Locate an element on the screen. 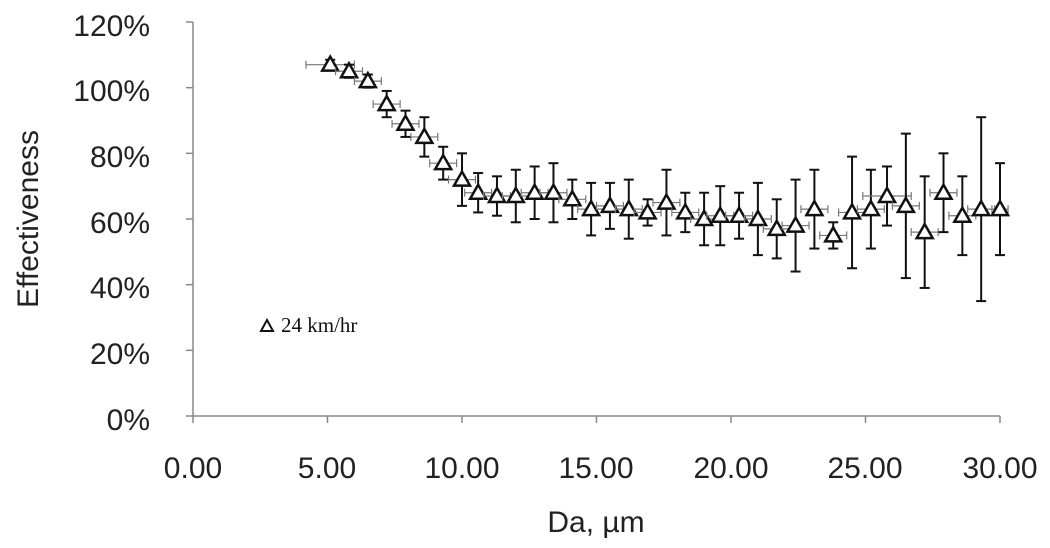 Image resolution: width=1050 pixels, height=548 pixels. x-tick-labels: 0.00 5.00 10.00 15.00 20.00 25.00 30.00 is located at coordinates (601, 468).